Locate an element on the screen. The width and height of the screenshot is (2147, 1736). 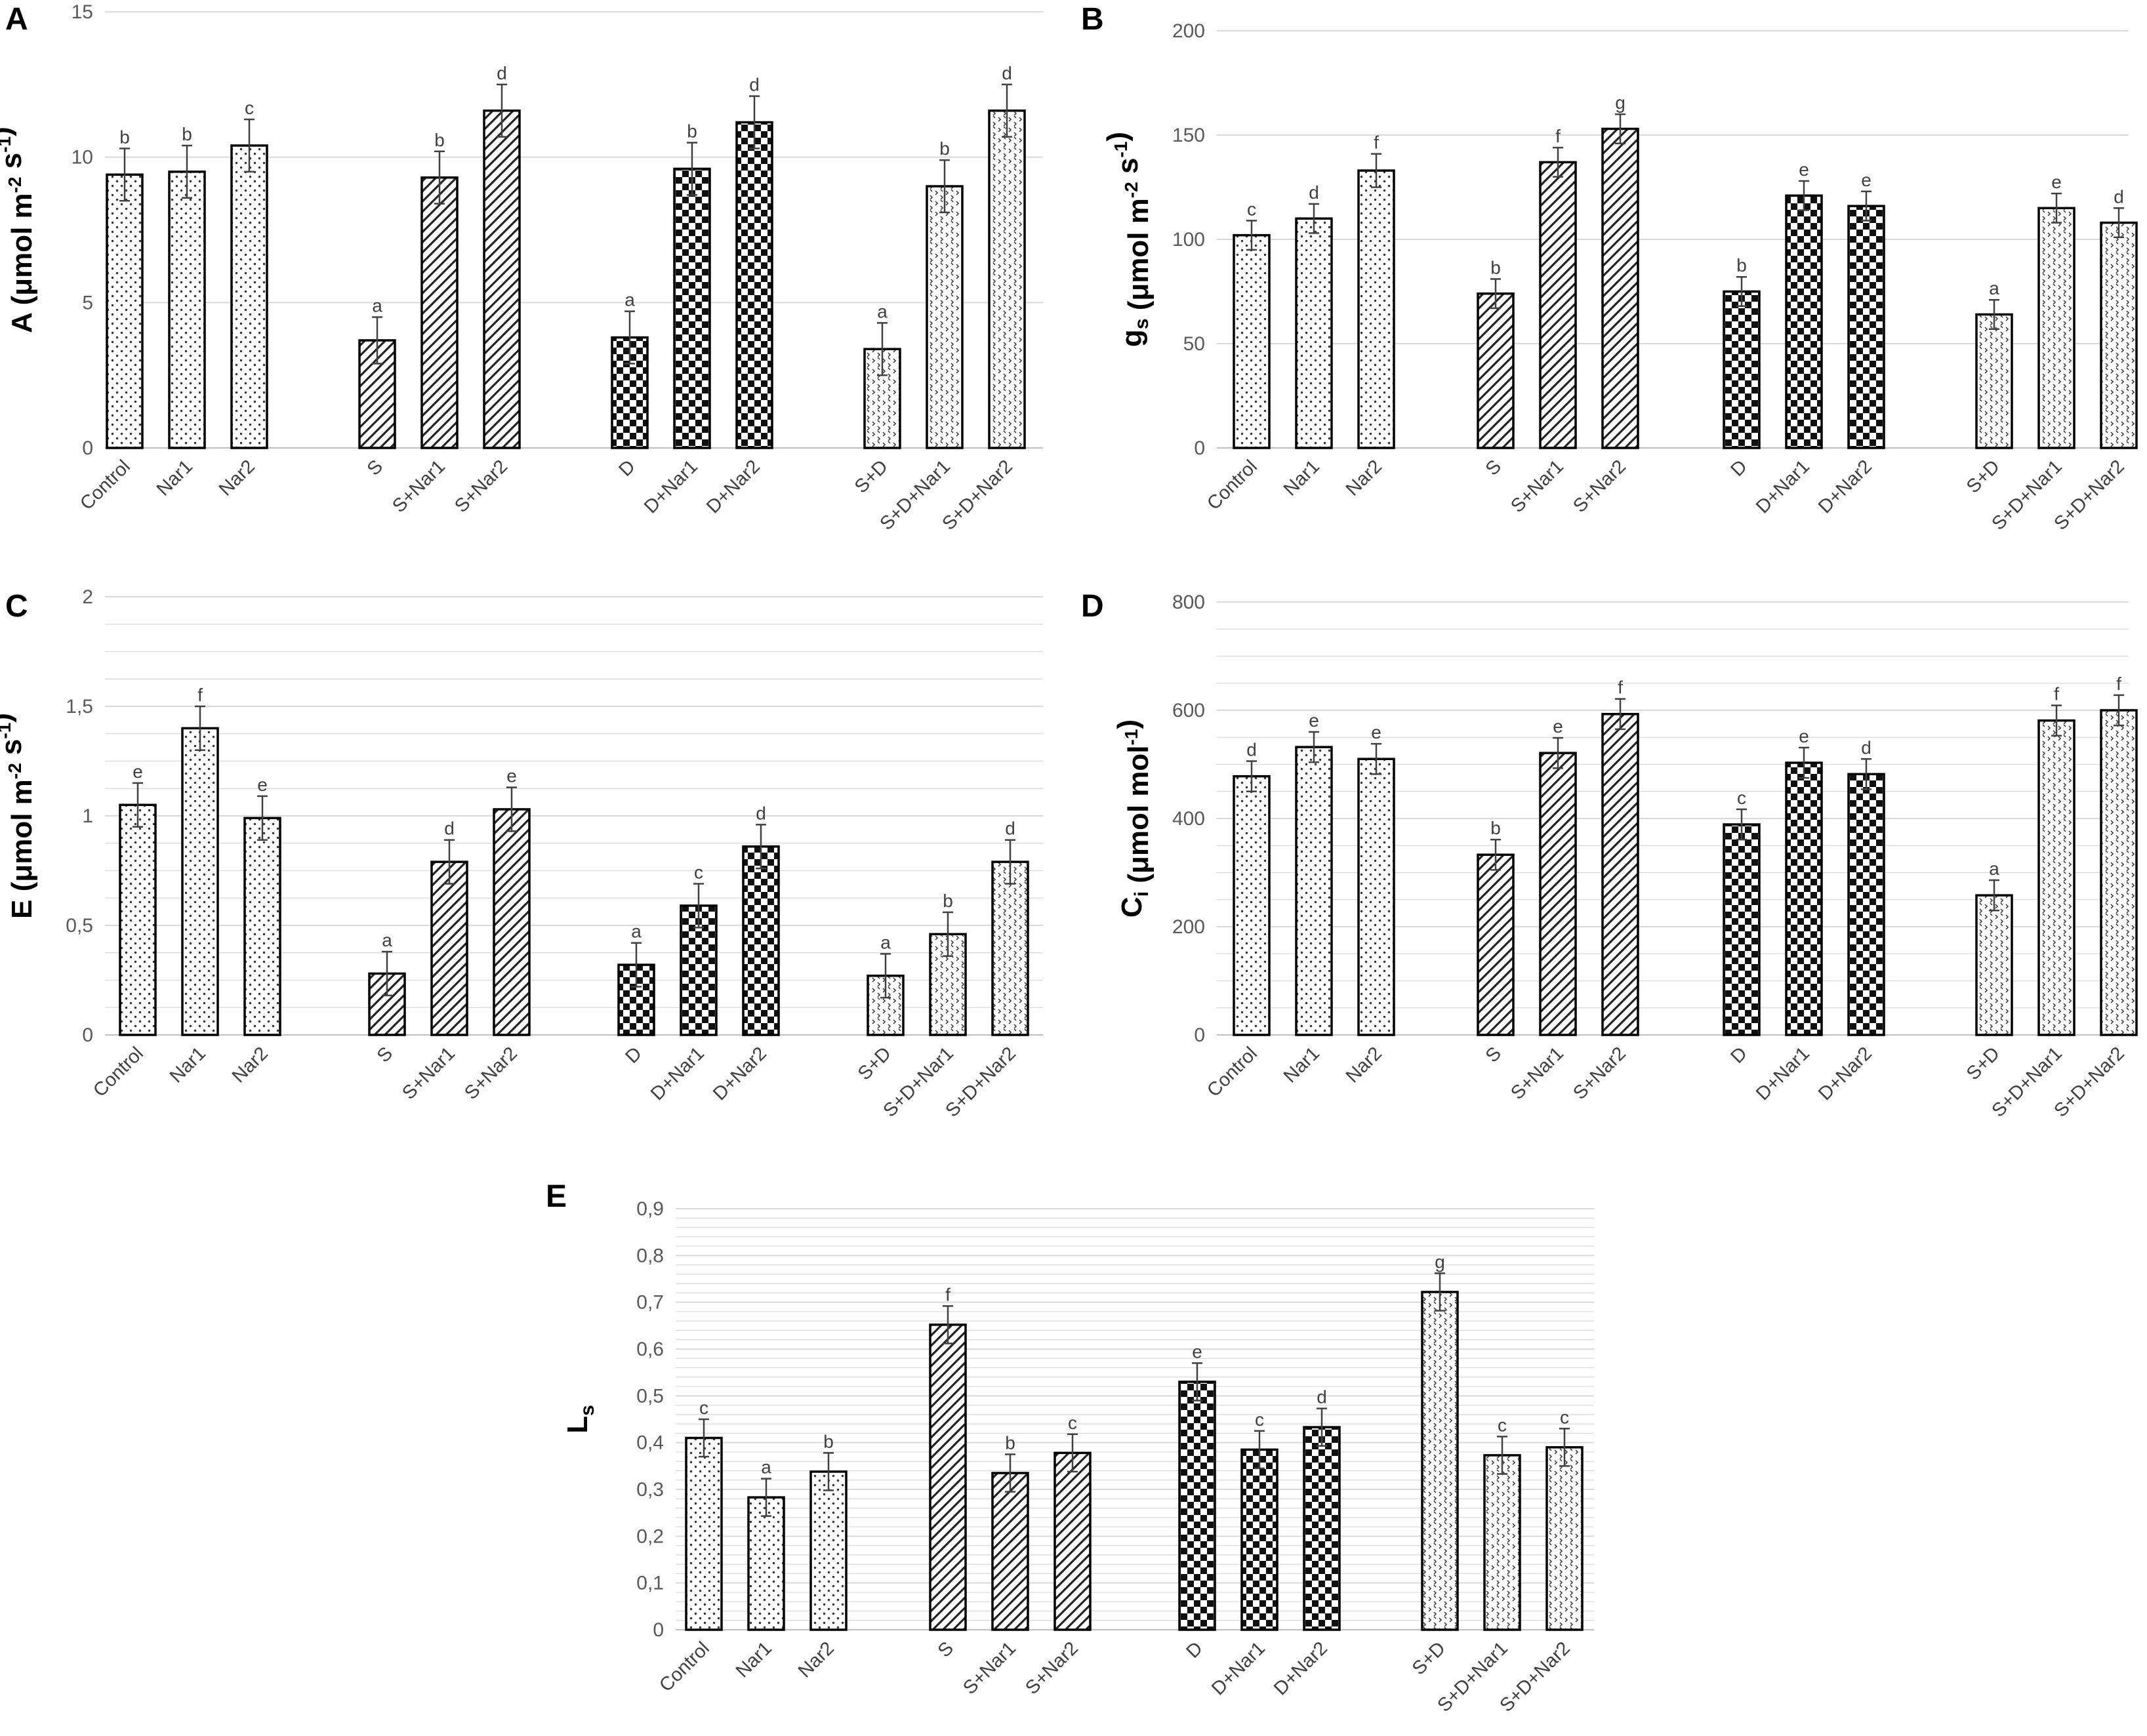
y-tick-label: 50 is located at coordinates (1194, 344).